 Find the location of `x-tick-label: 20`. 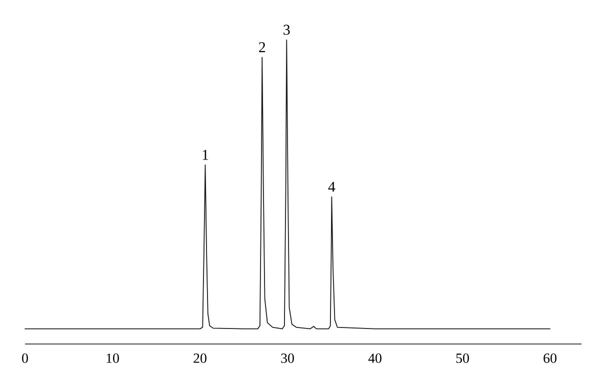

x-tick-label: 20 is located at coordinates (200, 358).